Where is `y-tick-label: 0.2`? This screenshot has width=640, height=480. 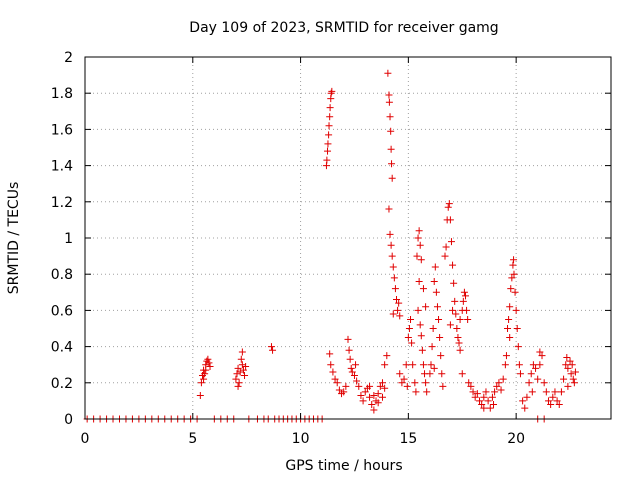
y-tick-label: 0.2 is located at coordinates (62, 384).